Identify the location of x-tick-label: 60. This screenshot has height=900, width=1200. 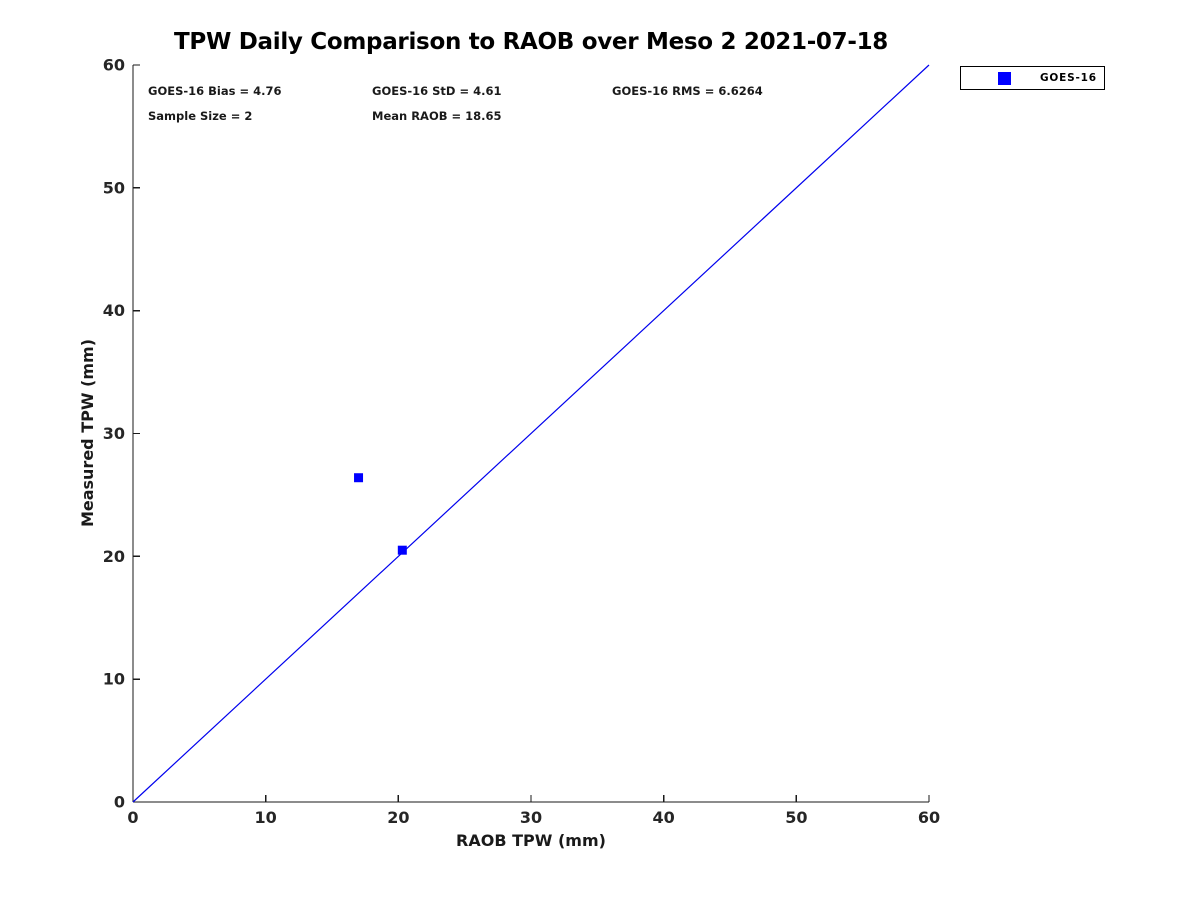
(929, 817).